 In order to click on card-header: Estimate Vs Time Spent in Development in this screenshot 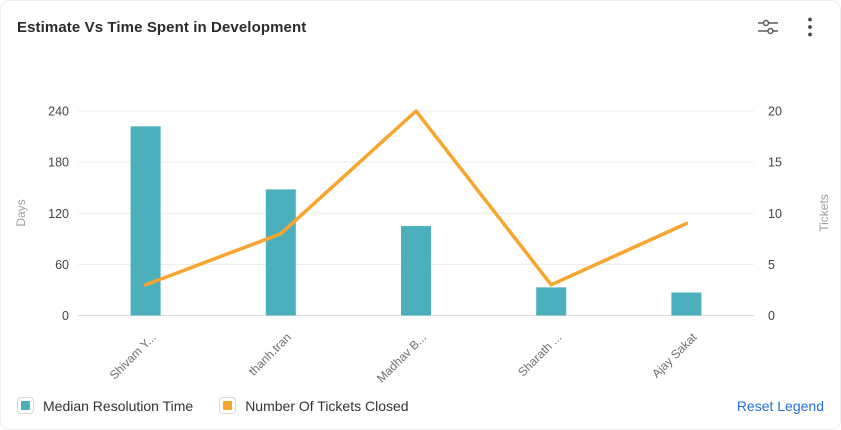, I will do `click(420, 27)`.